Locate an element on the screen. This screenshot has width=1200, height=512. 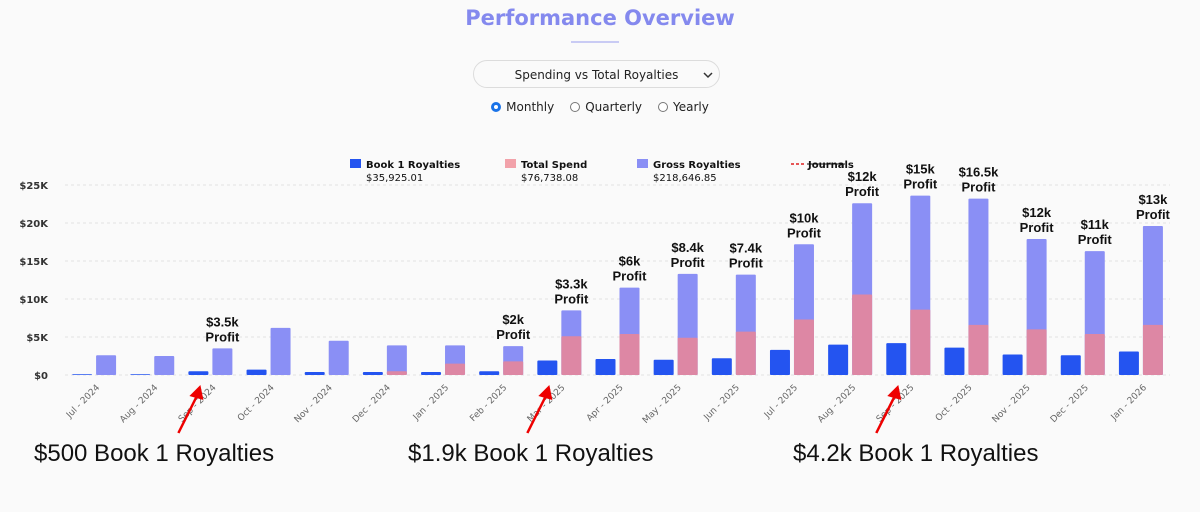
profit-label-amount: $8.4k is located at coordinates (687, 247).